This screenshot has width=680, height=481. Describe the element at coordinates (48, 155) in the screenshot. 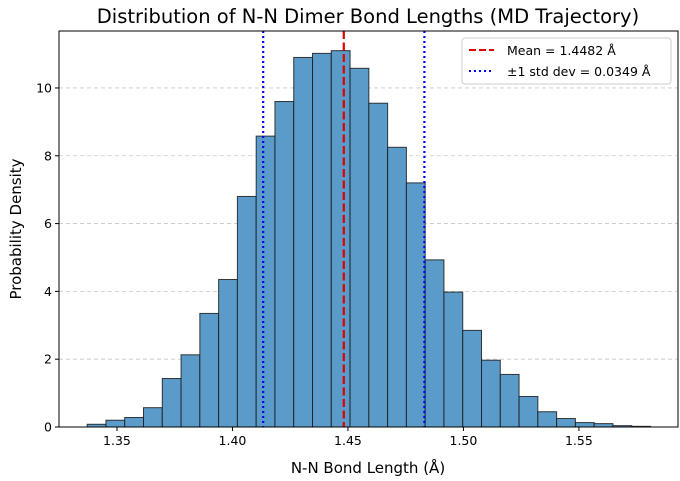

I see `y-tick-label: 8` at that location.